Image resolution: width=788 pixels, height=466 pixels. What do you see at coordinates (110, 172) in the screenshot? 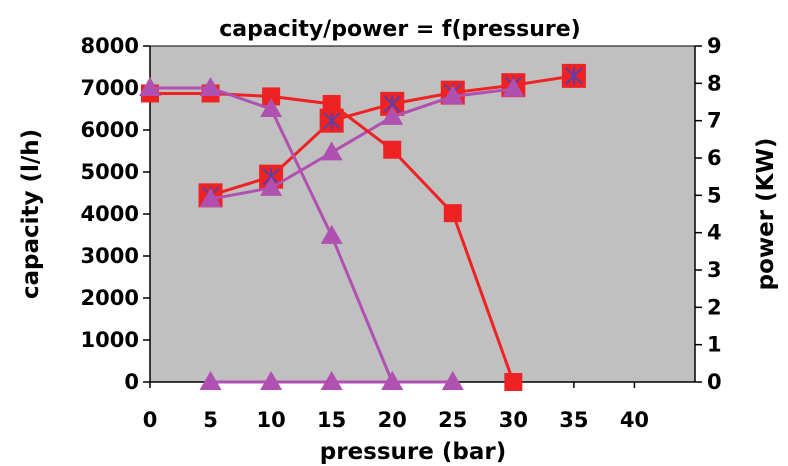
I see `y-tick-label: 5000` at bounding box center [110, 172].